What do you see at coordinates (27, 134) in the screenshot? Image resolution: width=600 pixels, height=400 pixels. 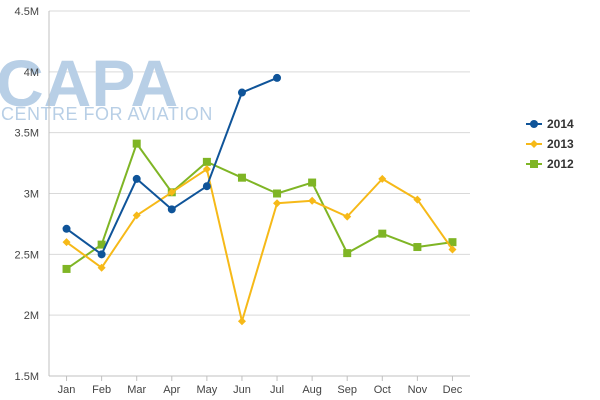 I see `y-tick-label: 3.5M` at bounding box center [27, 134].